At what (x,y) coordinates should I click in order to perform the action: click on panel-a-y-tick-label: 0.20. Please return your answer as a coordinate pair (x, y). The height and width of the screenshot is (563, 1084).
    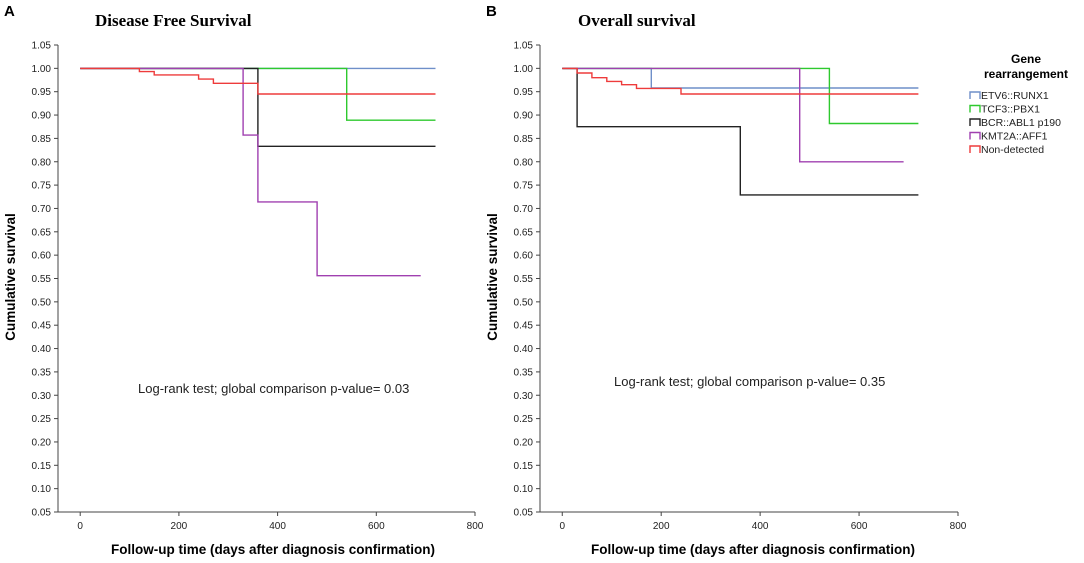
    Looking at the image, I should click on (42, 442).